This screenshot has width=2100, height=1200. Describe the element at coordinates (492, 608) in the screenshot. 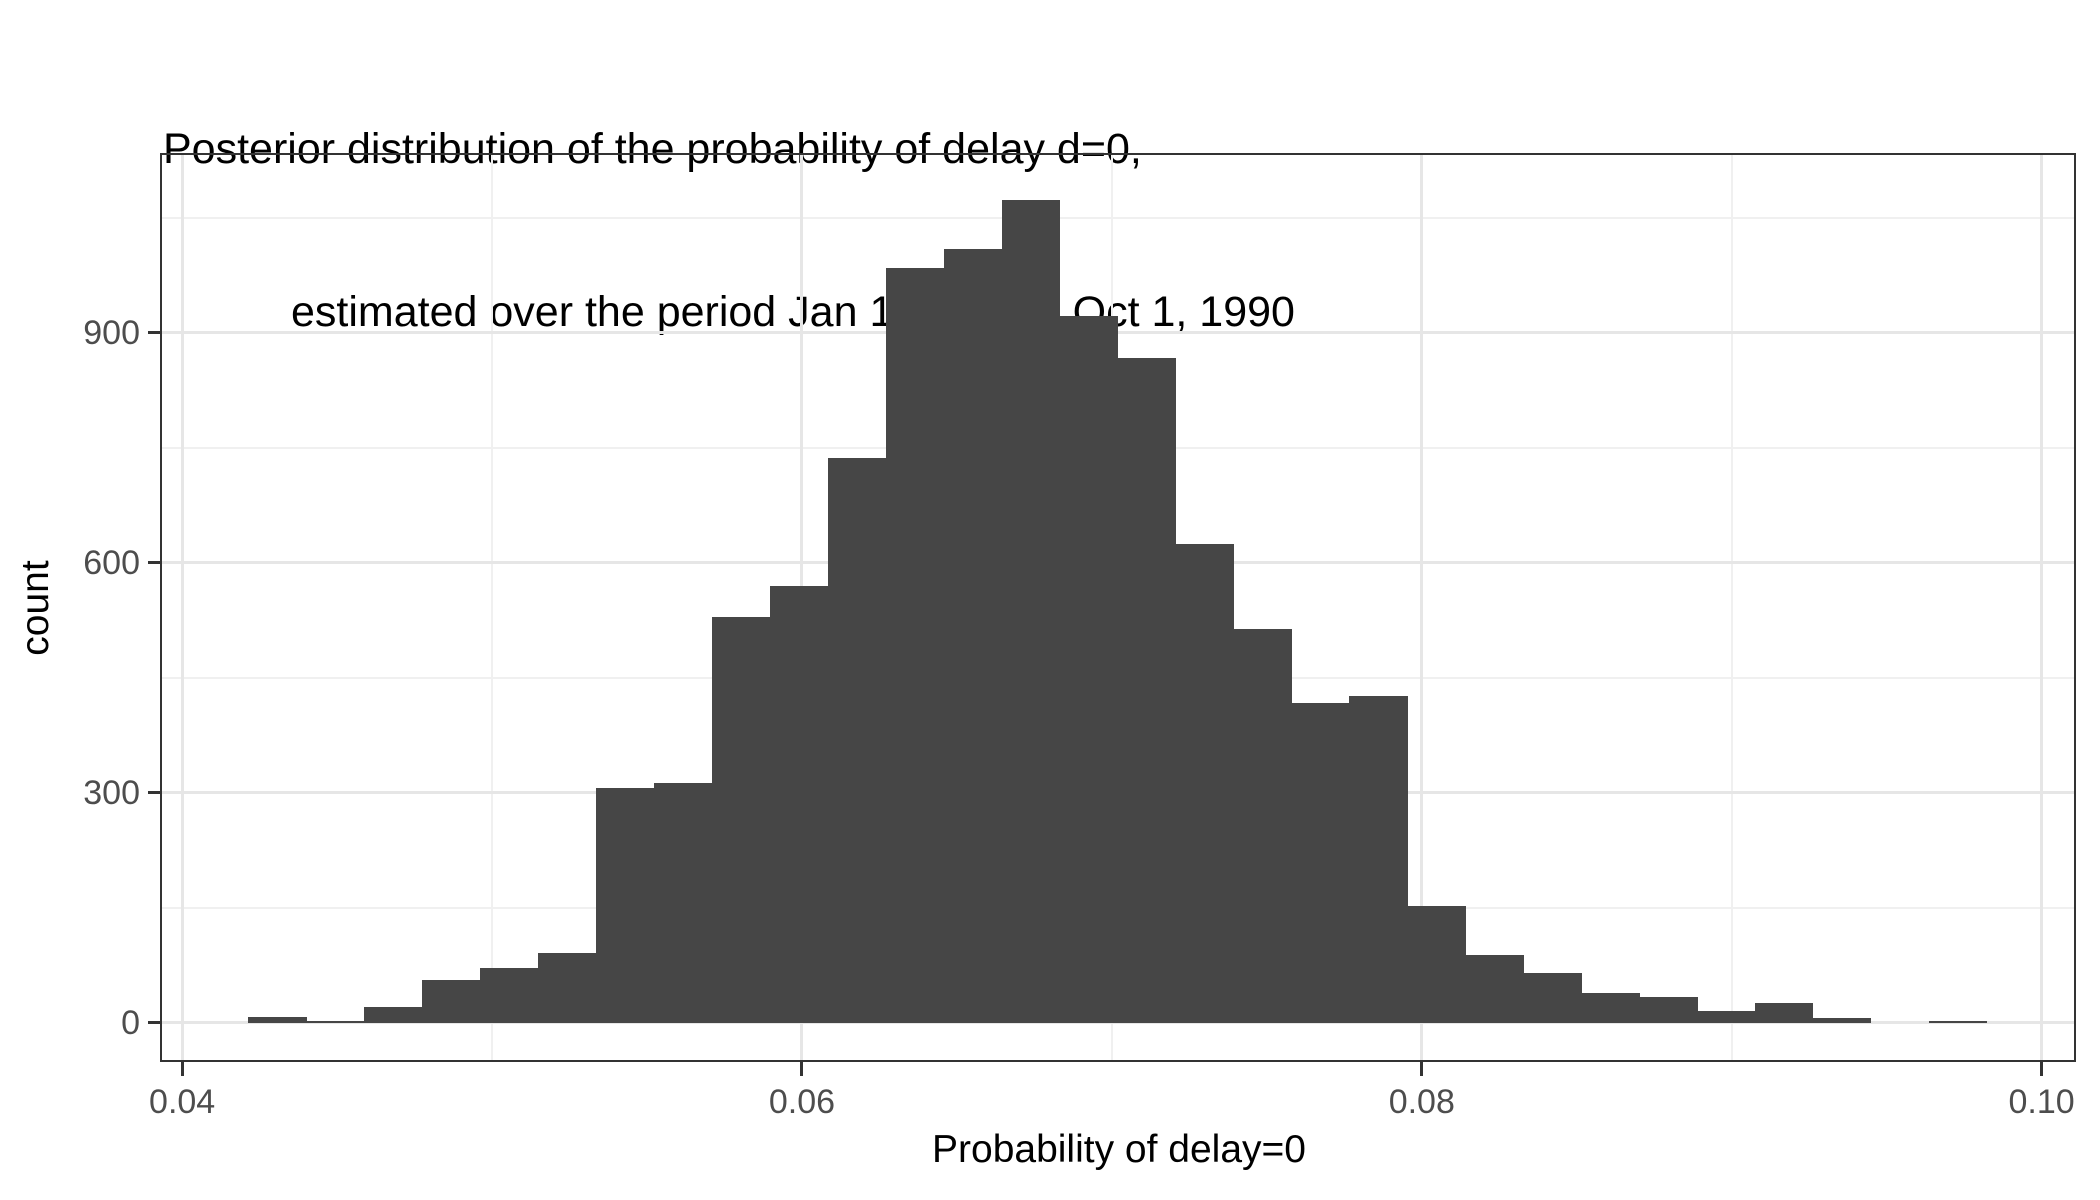

I see `gridline-x-minor-0.05` at that location.